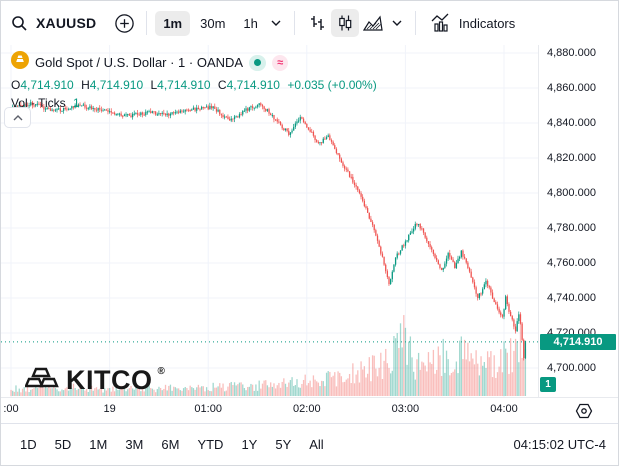  Describe the element at coordinates (571, 227) in the screenshot. I see `price-tick-label: 4,780.000` at that location.